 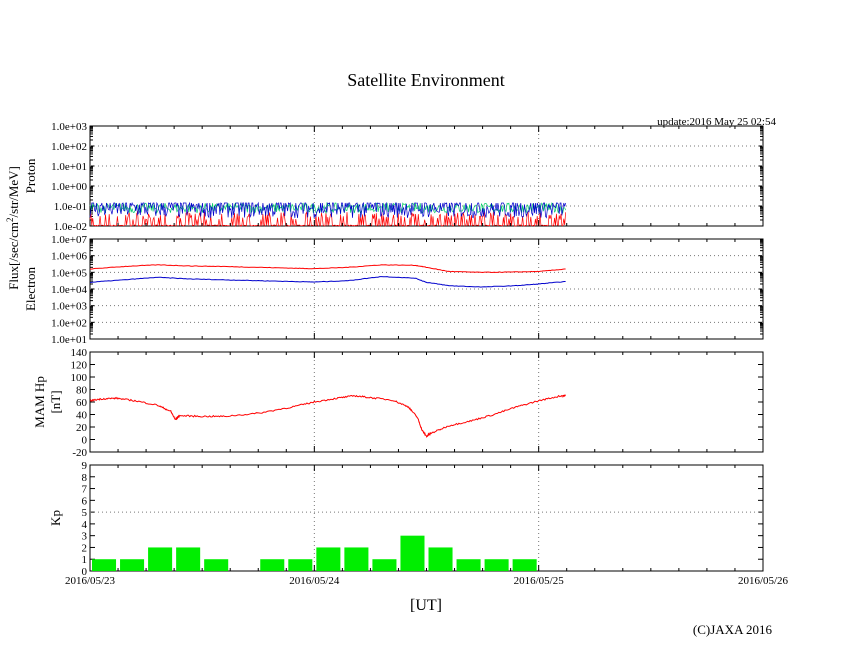 What do you see at coordinates (426, 605) in the screenshot?
I see `x-axis-label: [UT]` at bounding box center [426, 605].